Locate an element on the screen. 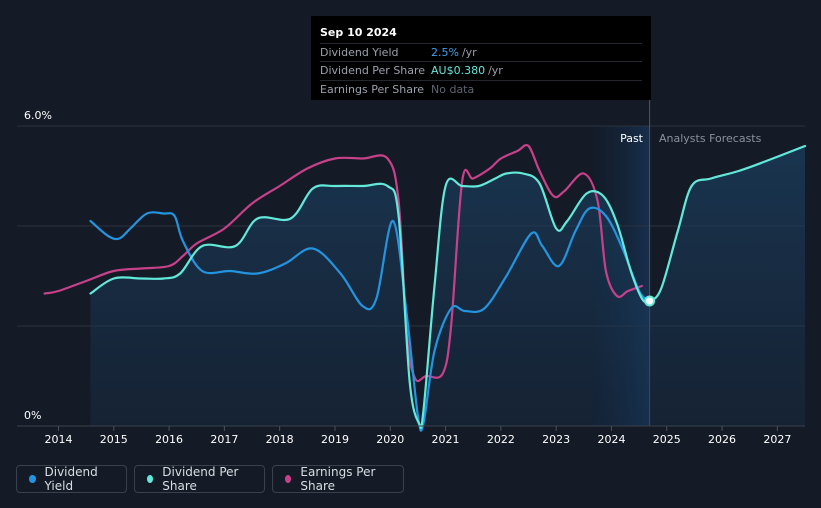  legend-earnings-per-share: Earnings Per Share is located at coordinates (338, 479).